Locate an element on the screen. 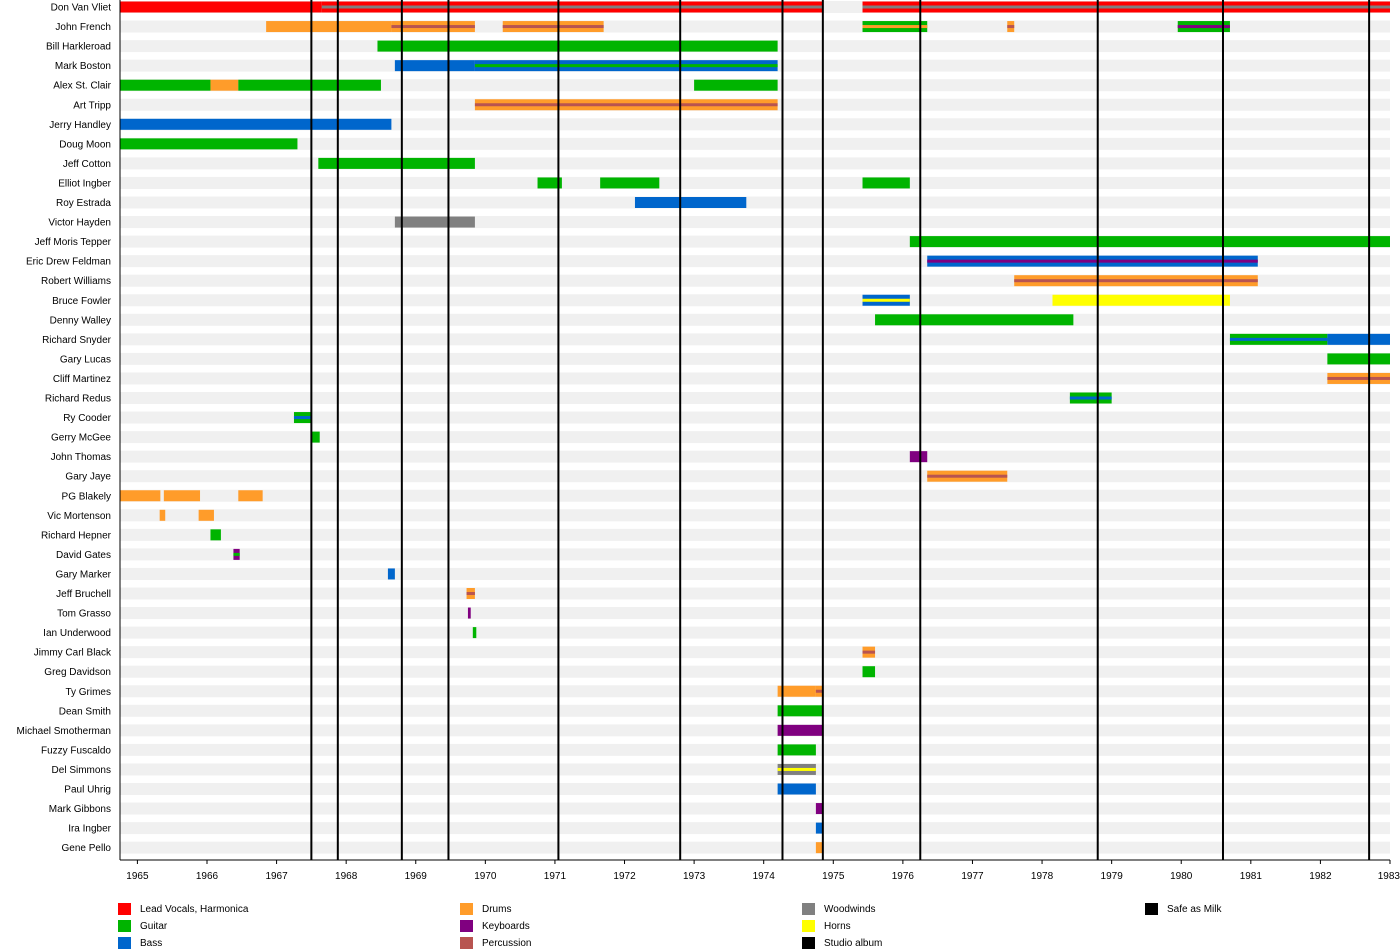 The width and height of the screenshot is (1400, 950). member-name: Richard Snyder is located at coordinates (77, 340).